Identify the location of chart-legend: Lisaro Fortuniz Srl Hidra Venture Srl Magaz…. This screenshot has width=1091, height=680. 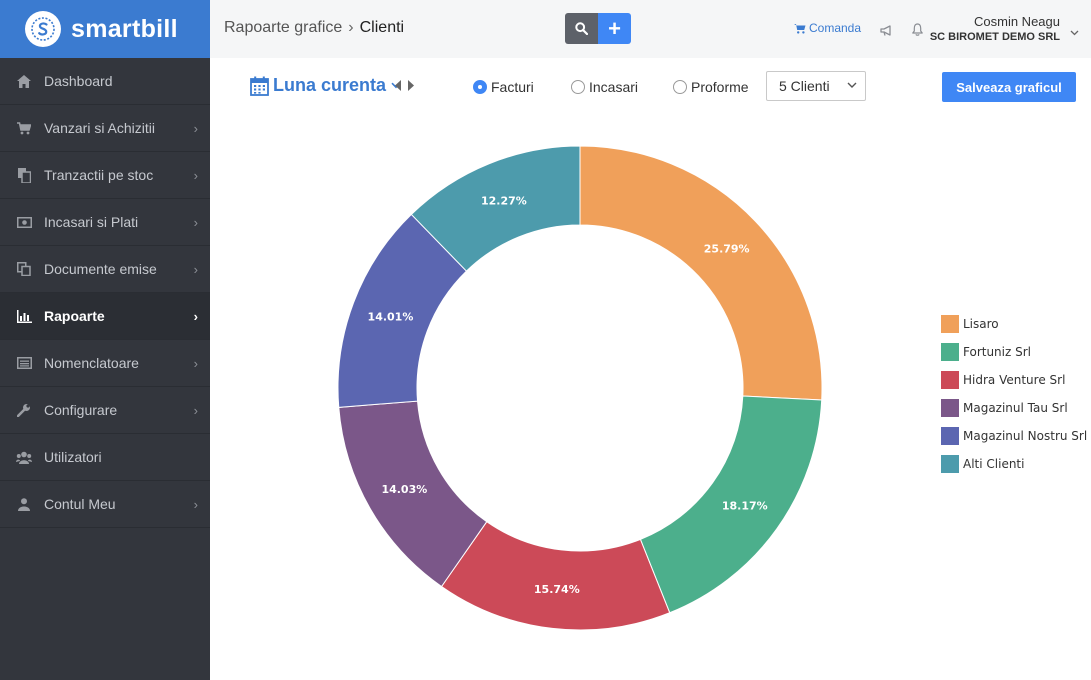
(1014, 394).